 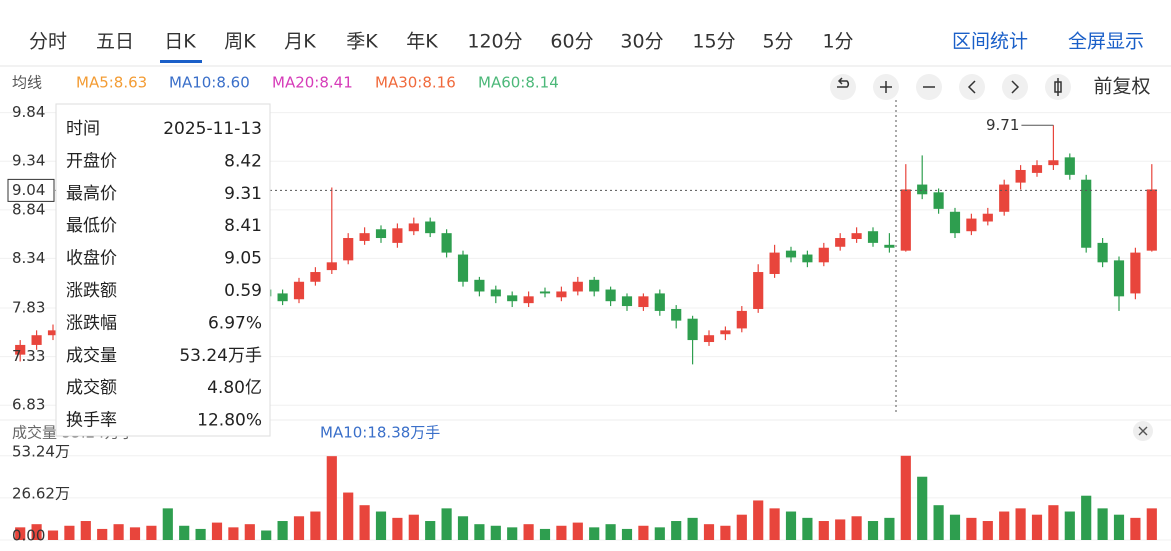 I want to click on tooltip-label: 涨跌额, so click(x=91, y=291).